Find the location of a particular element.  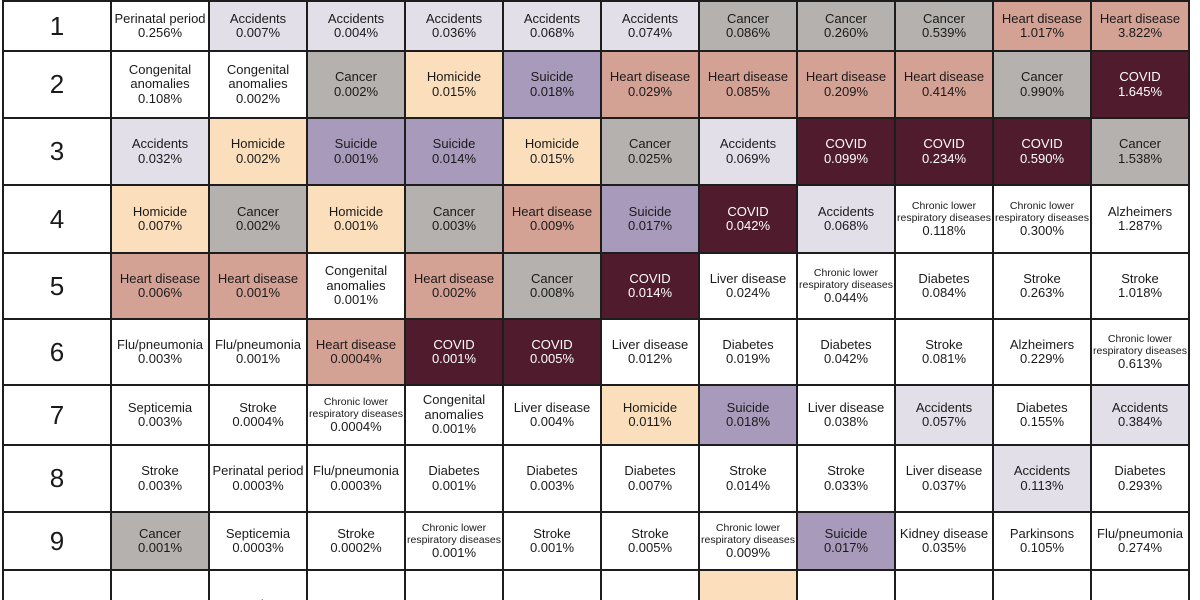

cause-cell-content: Chronic lower respiratory diseases 0.118% is located at coordinates (944, 219).